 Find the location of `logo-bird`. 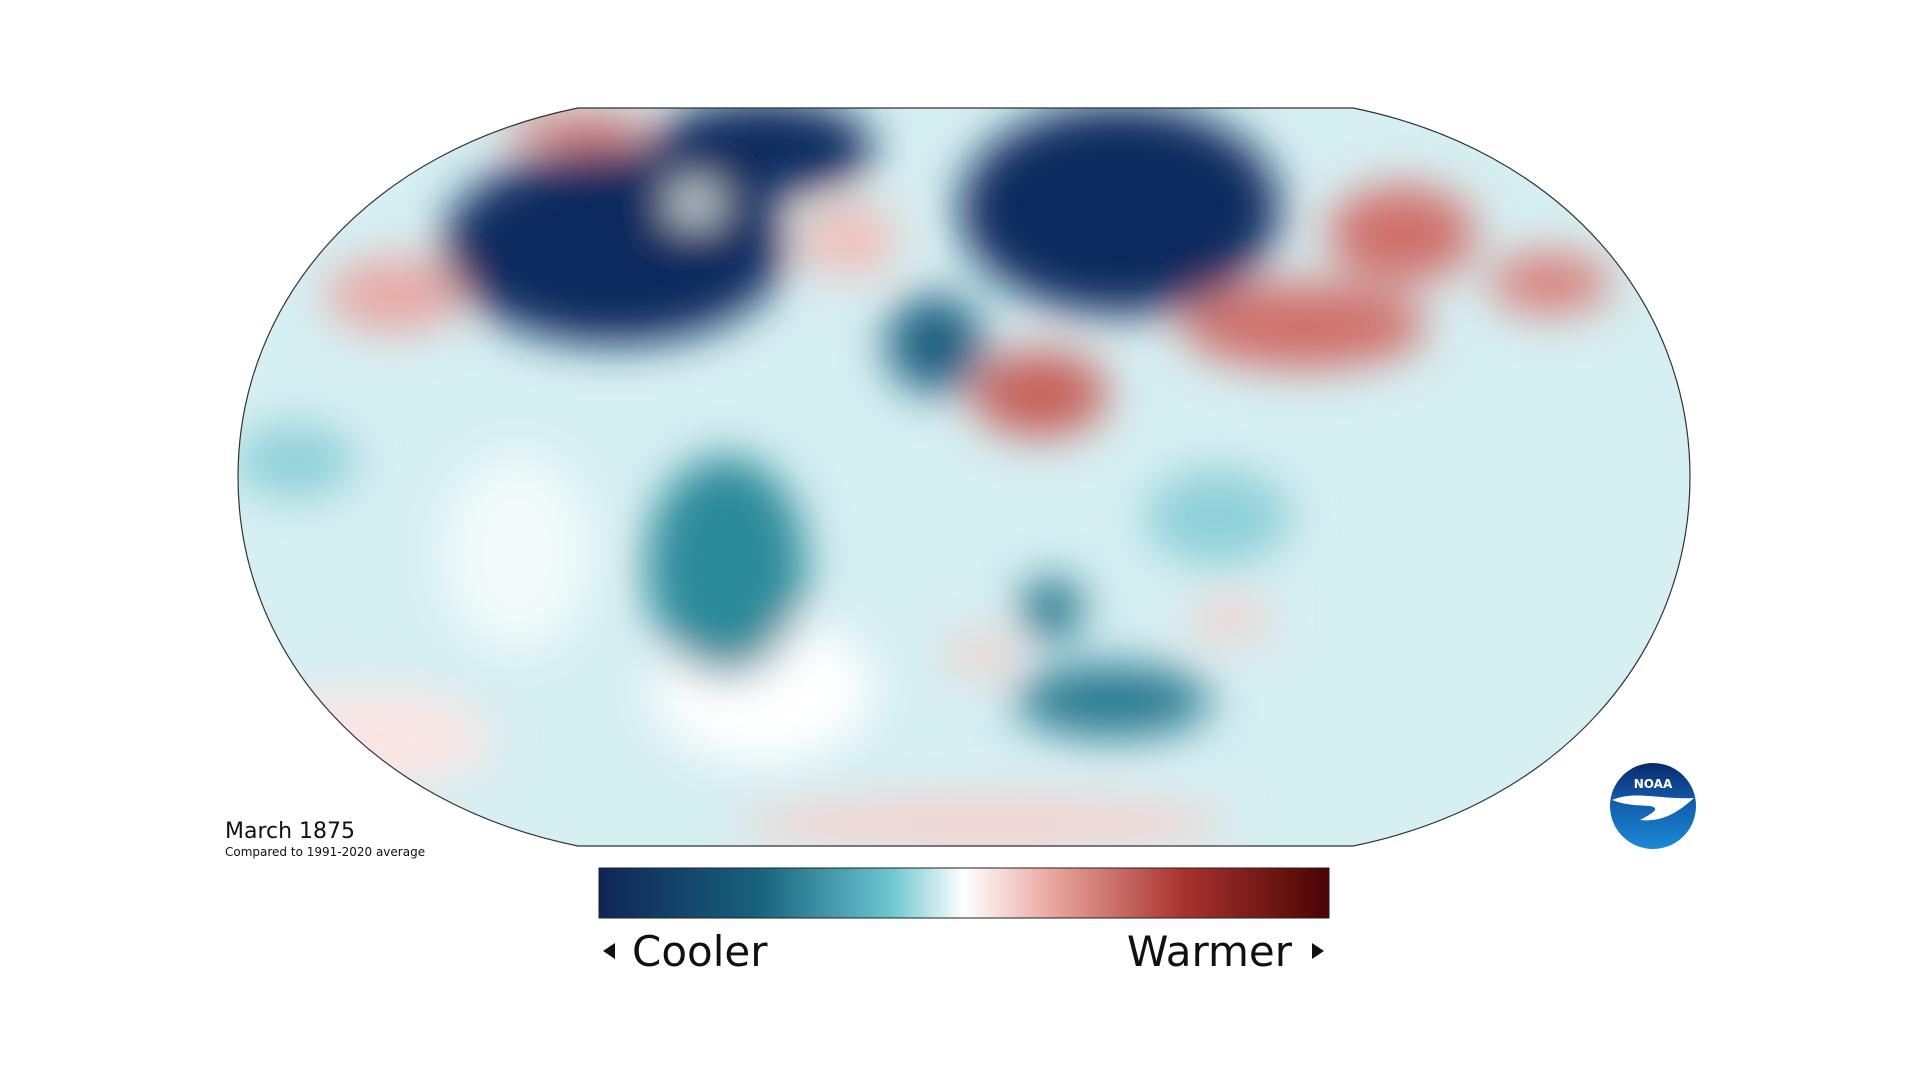

logo-bird is located at coordinates (1653, 808).